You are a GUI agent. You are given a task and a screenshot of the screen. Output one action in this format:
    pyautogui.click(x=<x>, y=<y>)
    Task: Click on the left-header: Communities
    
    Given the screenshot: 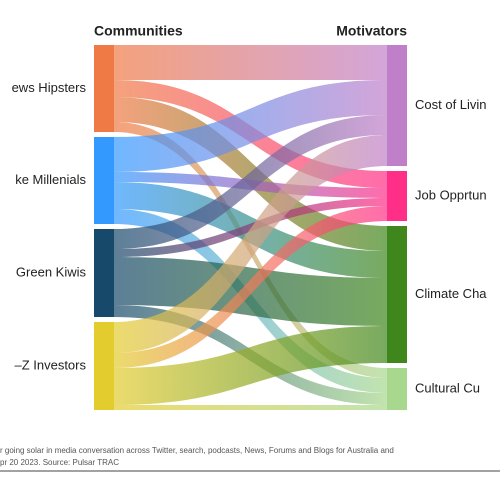 What is the action you would take?
    pyautogui.click(x=138, y=31)
    